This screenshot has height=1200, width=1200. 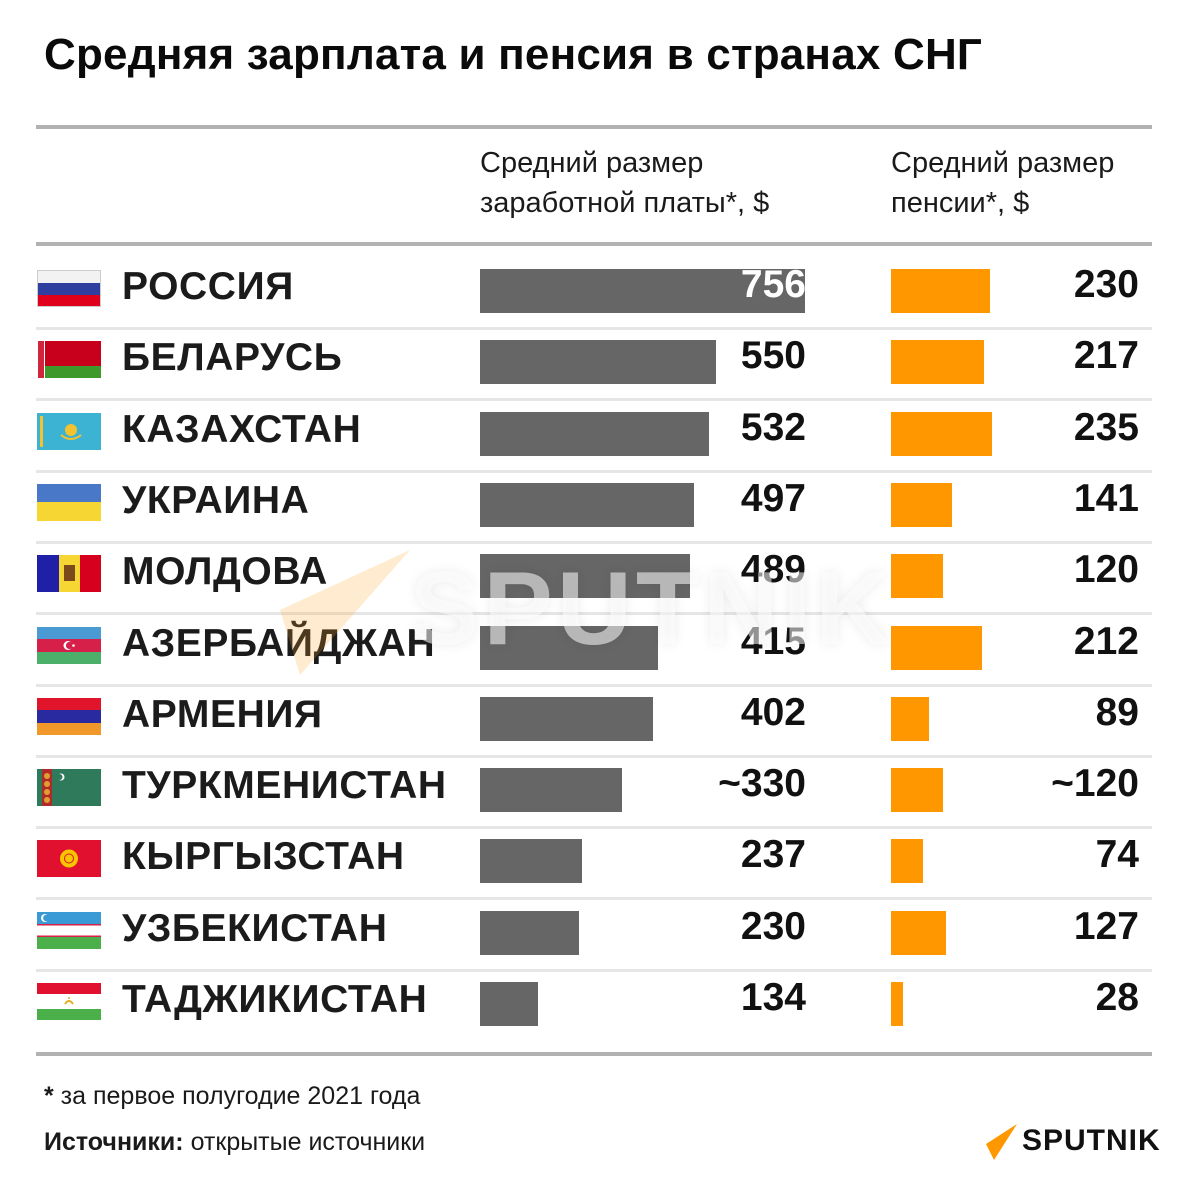 What do you see at coordinates (773, 997) in the screenshot?
I see `wage-value: 134` at bounding box center [773, 997].